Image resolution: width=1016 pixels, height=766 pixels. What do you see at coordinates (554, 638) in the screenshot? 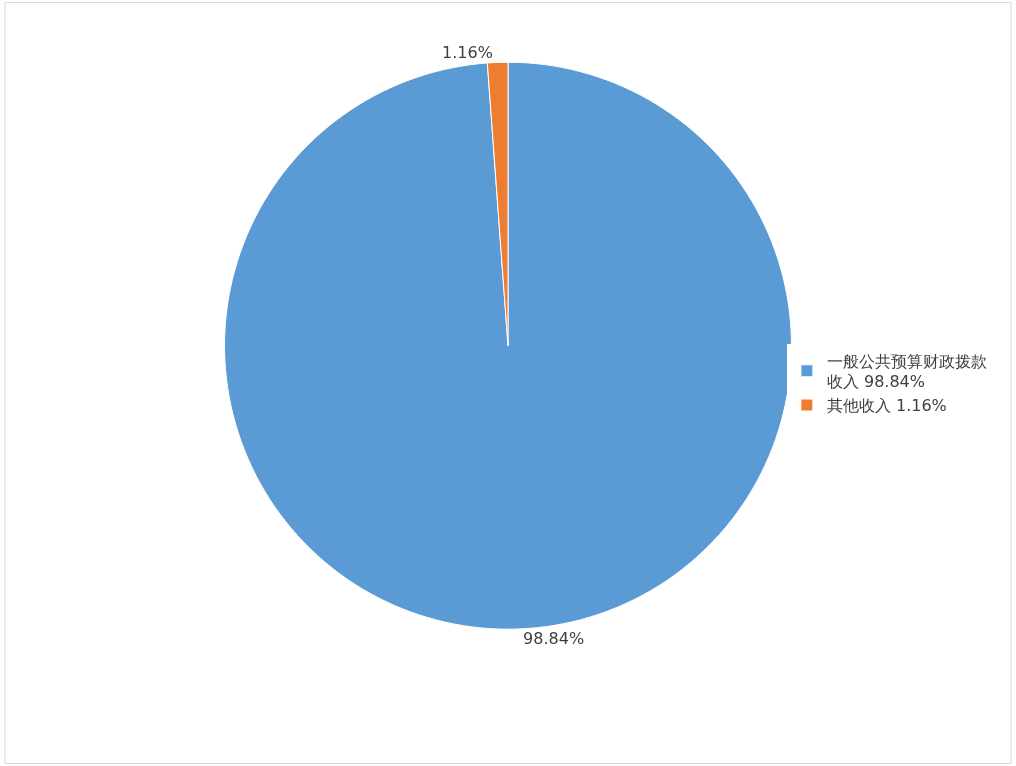
I see `data-label: 98.84%` at bounding box center [554, 638].